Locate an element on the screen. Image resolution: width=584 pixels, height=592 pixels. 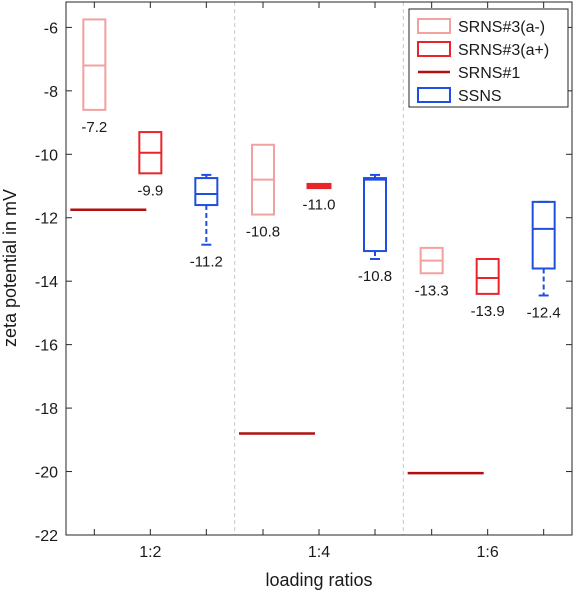
data-label-srns-3-a-: -11.0 is located at coordinates (318, 205).